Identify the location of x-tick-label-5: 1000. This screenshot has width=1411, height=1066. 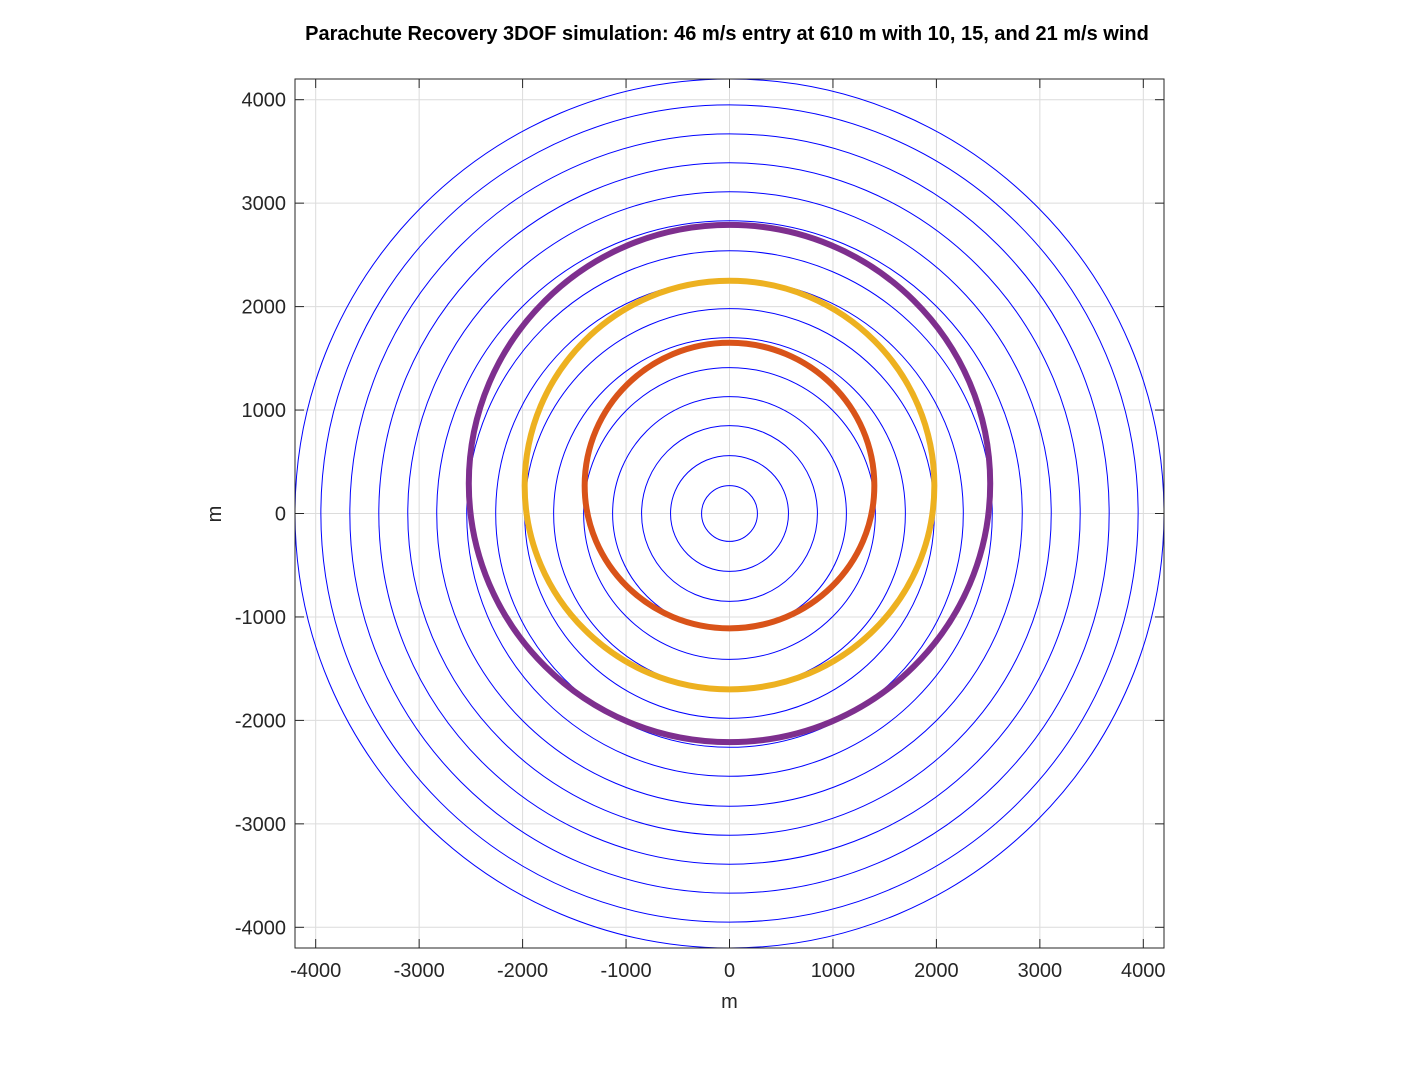
(833, 971).